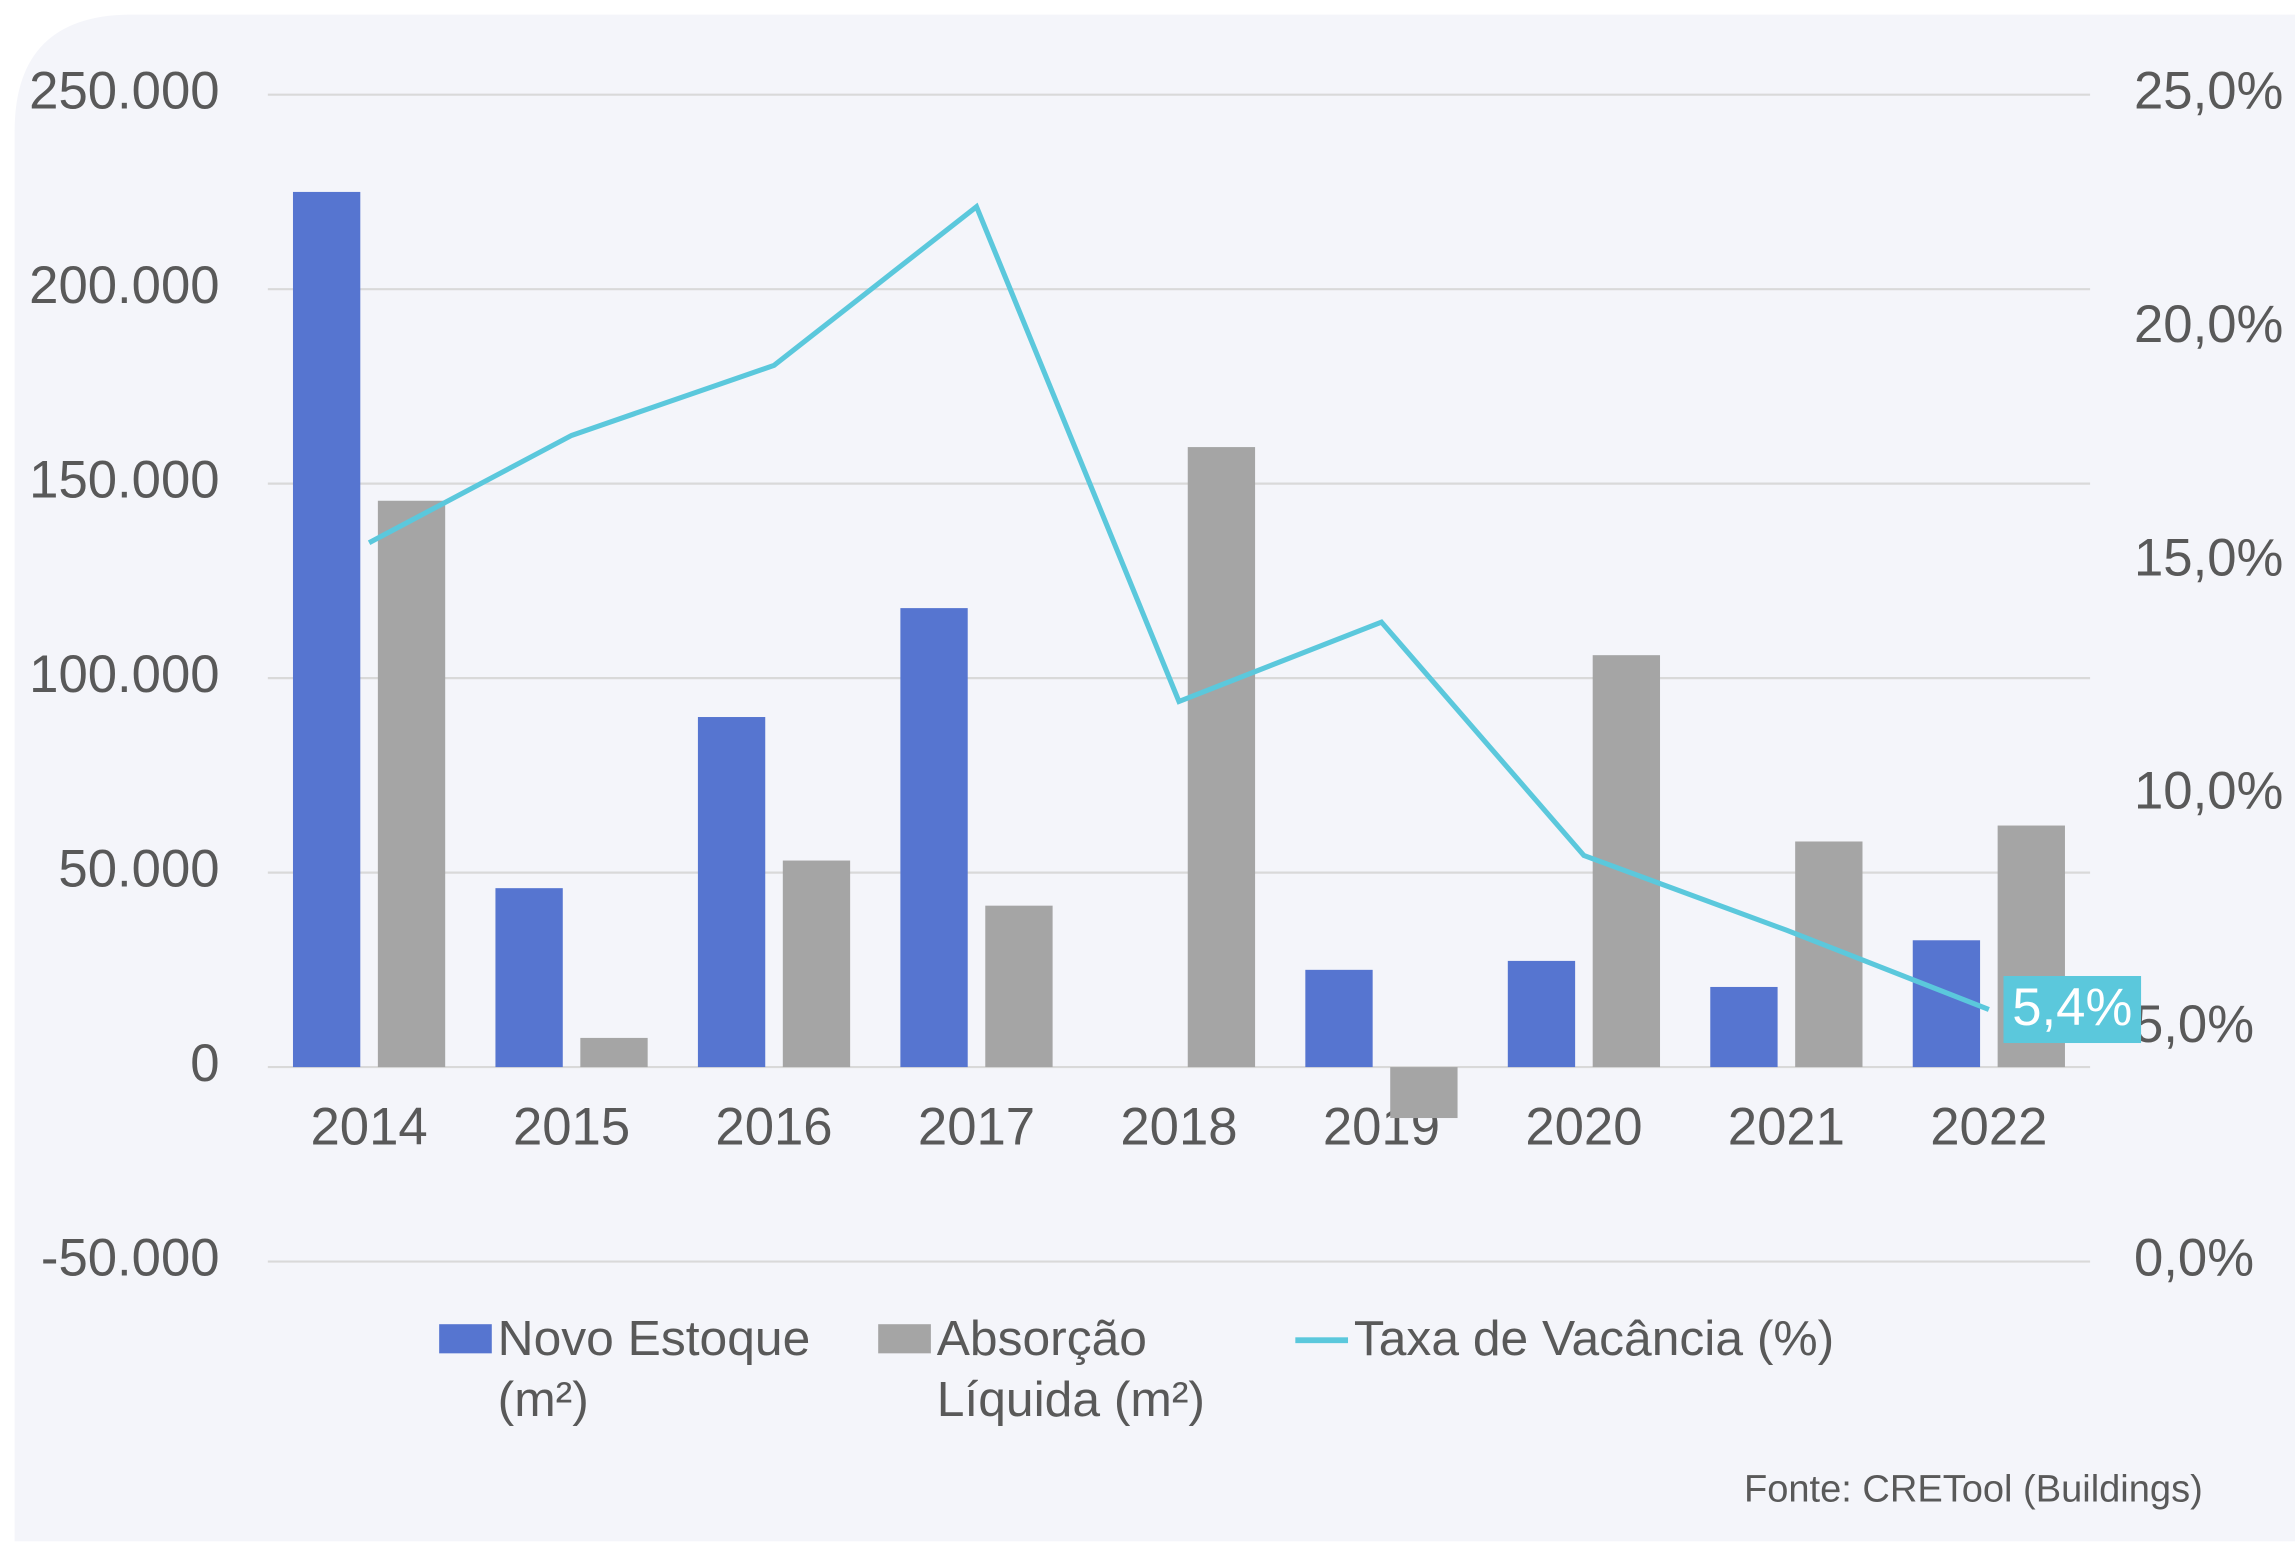  Describe the element at coordinates (1070, 1369) in the screenshot. I see `legend-label: Absorção Líquida (m²)` at that location.